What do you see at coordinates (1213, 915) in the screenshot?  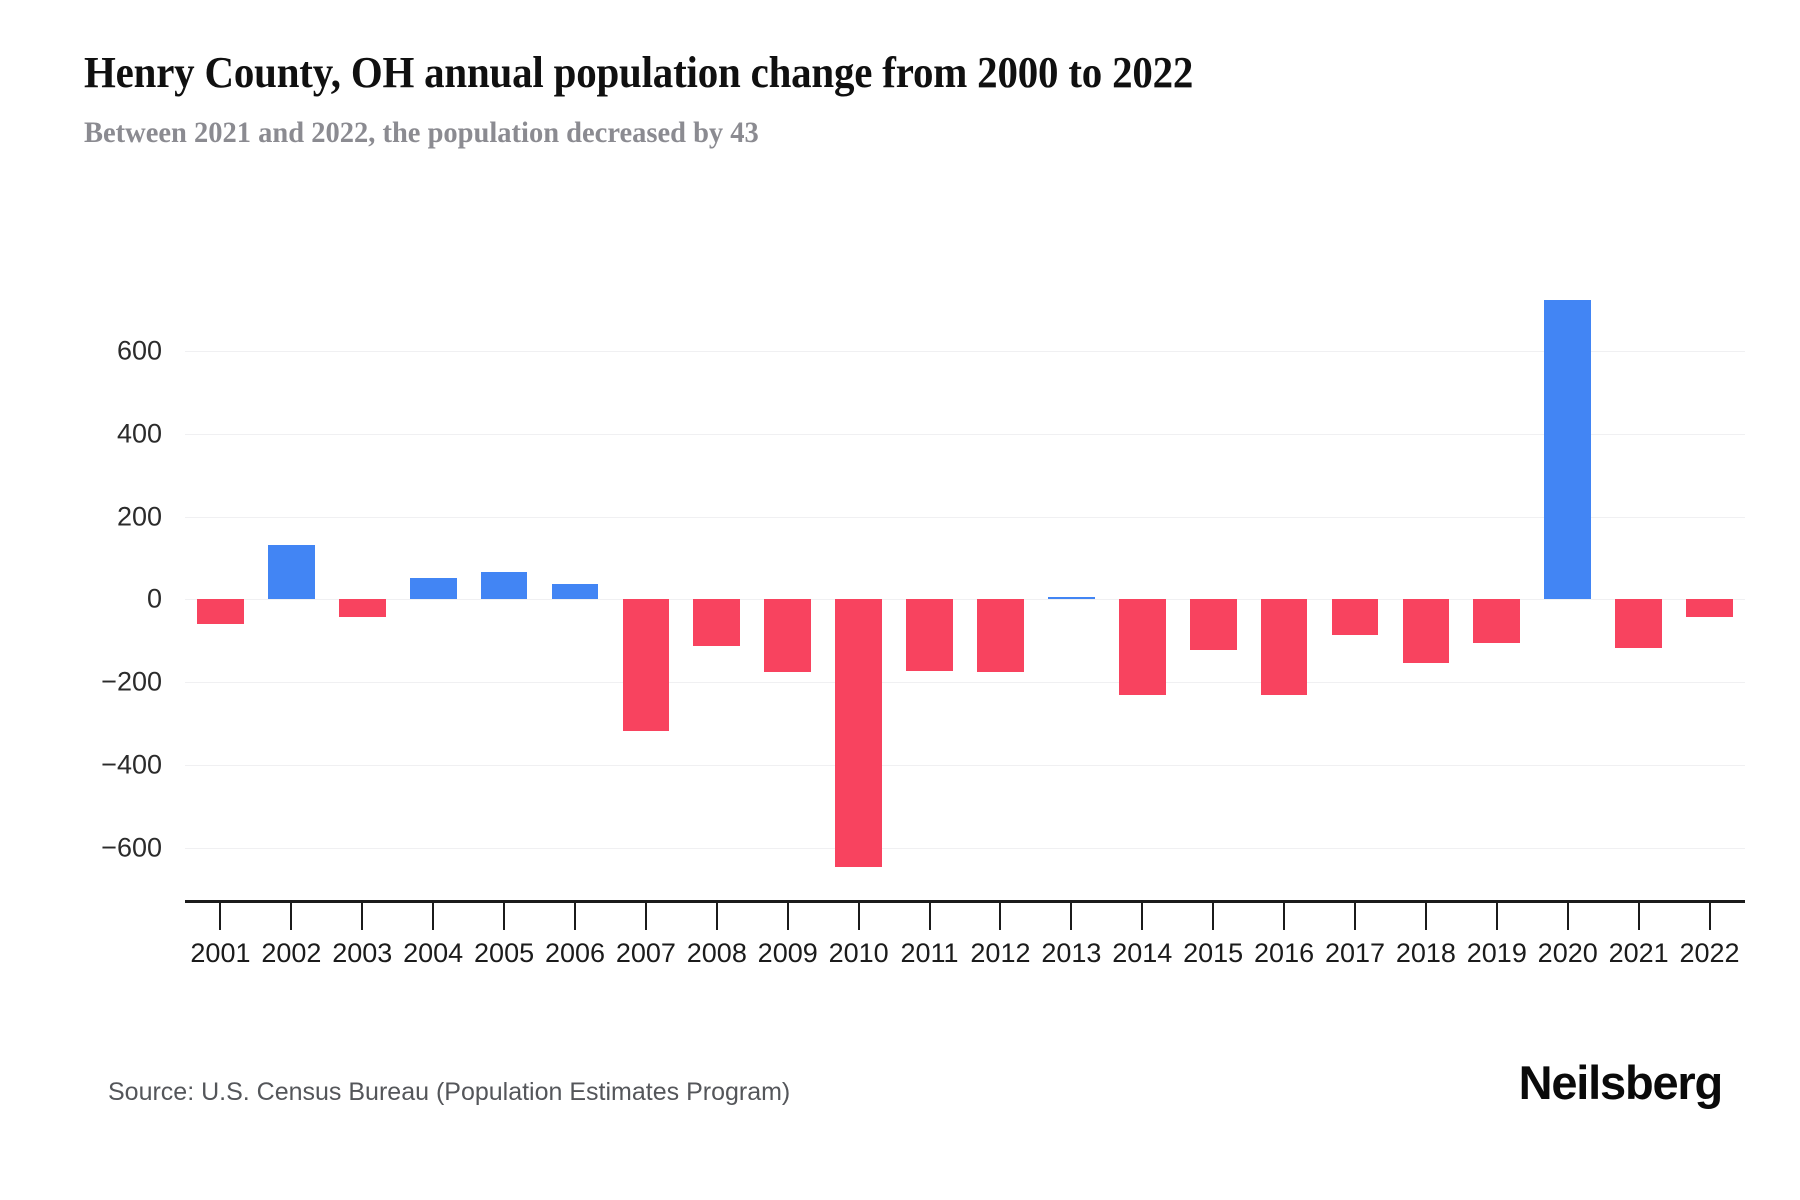 I see `x-tick-2015` at bounding box center [1213, 915].